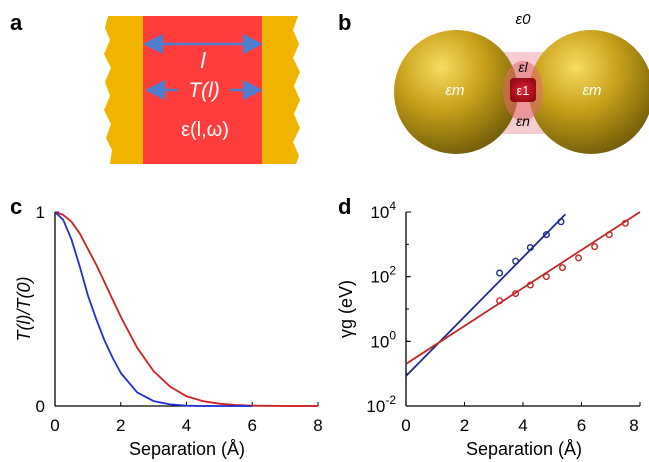 Image resolution: width=649 pixels, height=462 pixels. I want to click on c-y-tick-label: 1, so click(40, 212).